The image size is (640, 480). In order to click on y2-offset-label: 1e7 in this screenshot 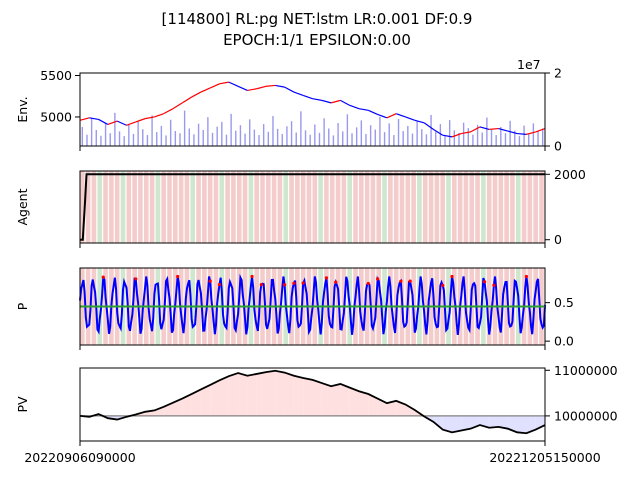, I will do `click(529, 64)`.